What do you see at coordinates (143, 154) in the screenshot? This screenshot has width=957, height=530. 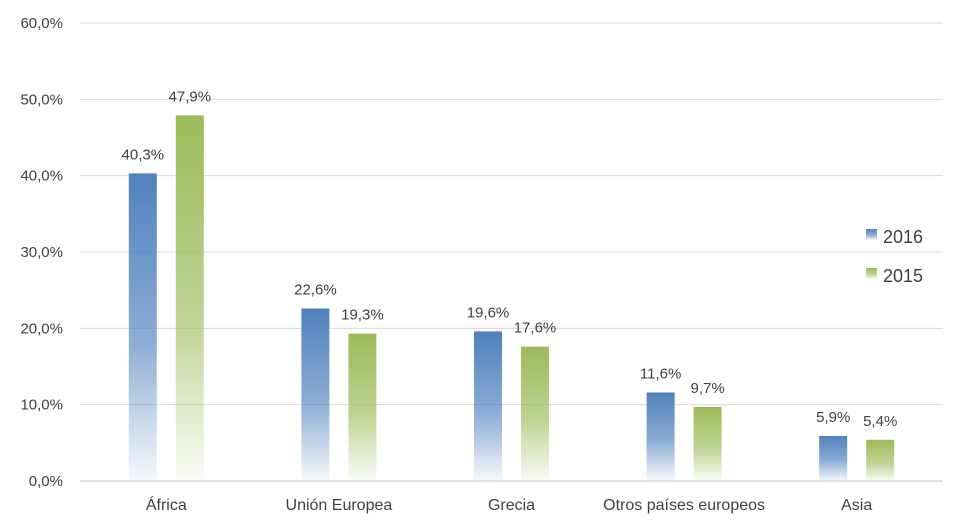 I see `data-label: 40,3%` at bounding box center [143, 154].